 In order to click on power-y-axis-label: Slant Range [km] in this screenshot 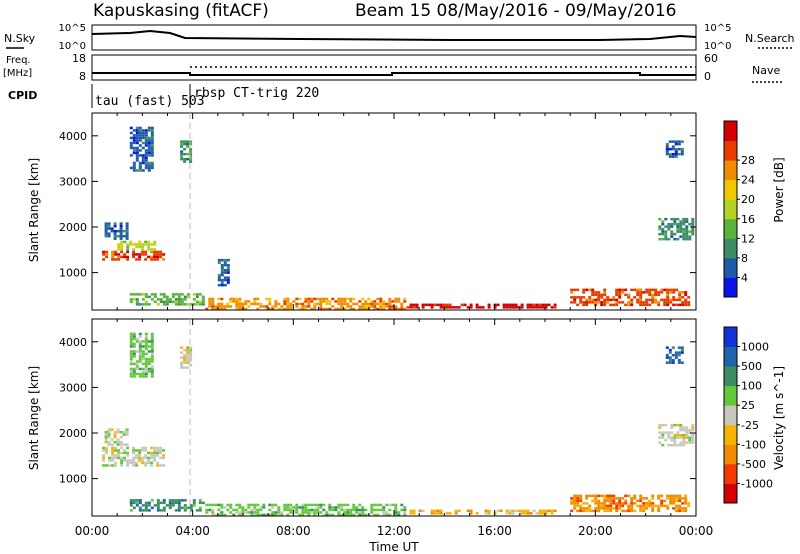, I will do `click(34, 210)`.